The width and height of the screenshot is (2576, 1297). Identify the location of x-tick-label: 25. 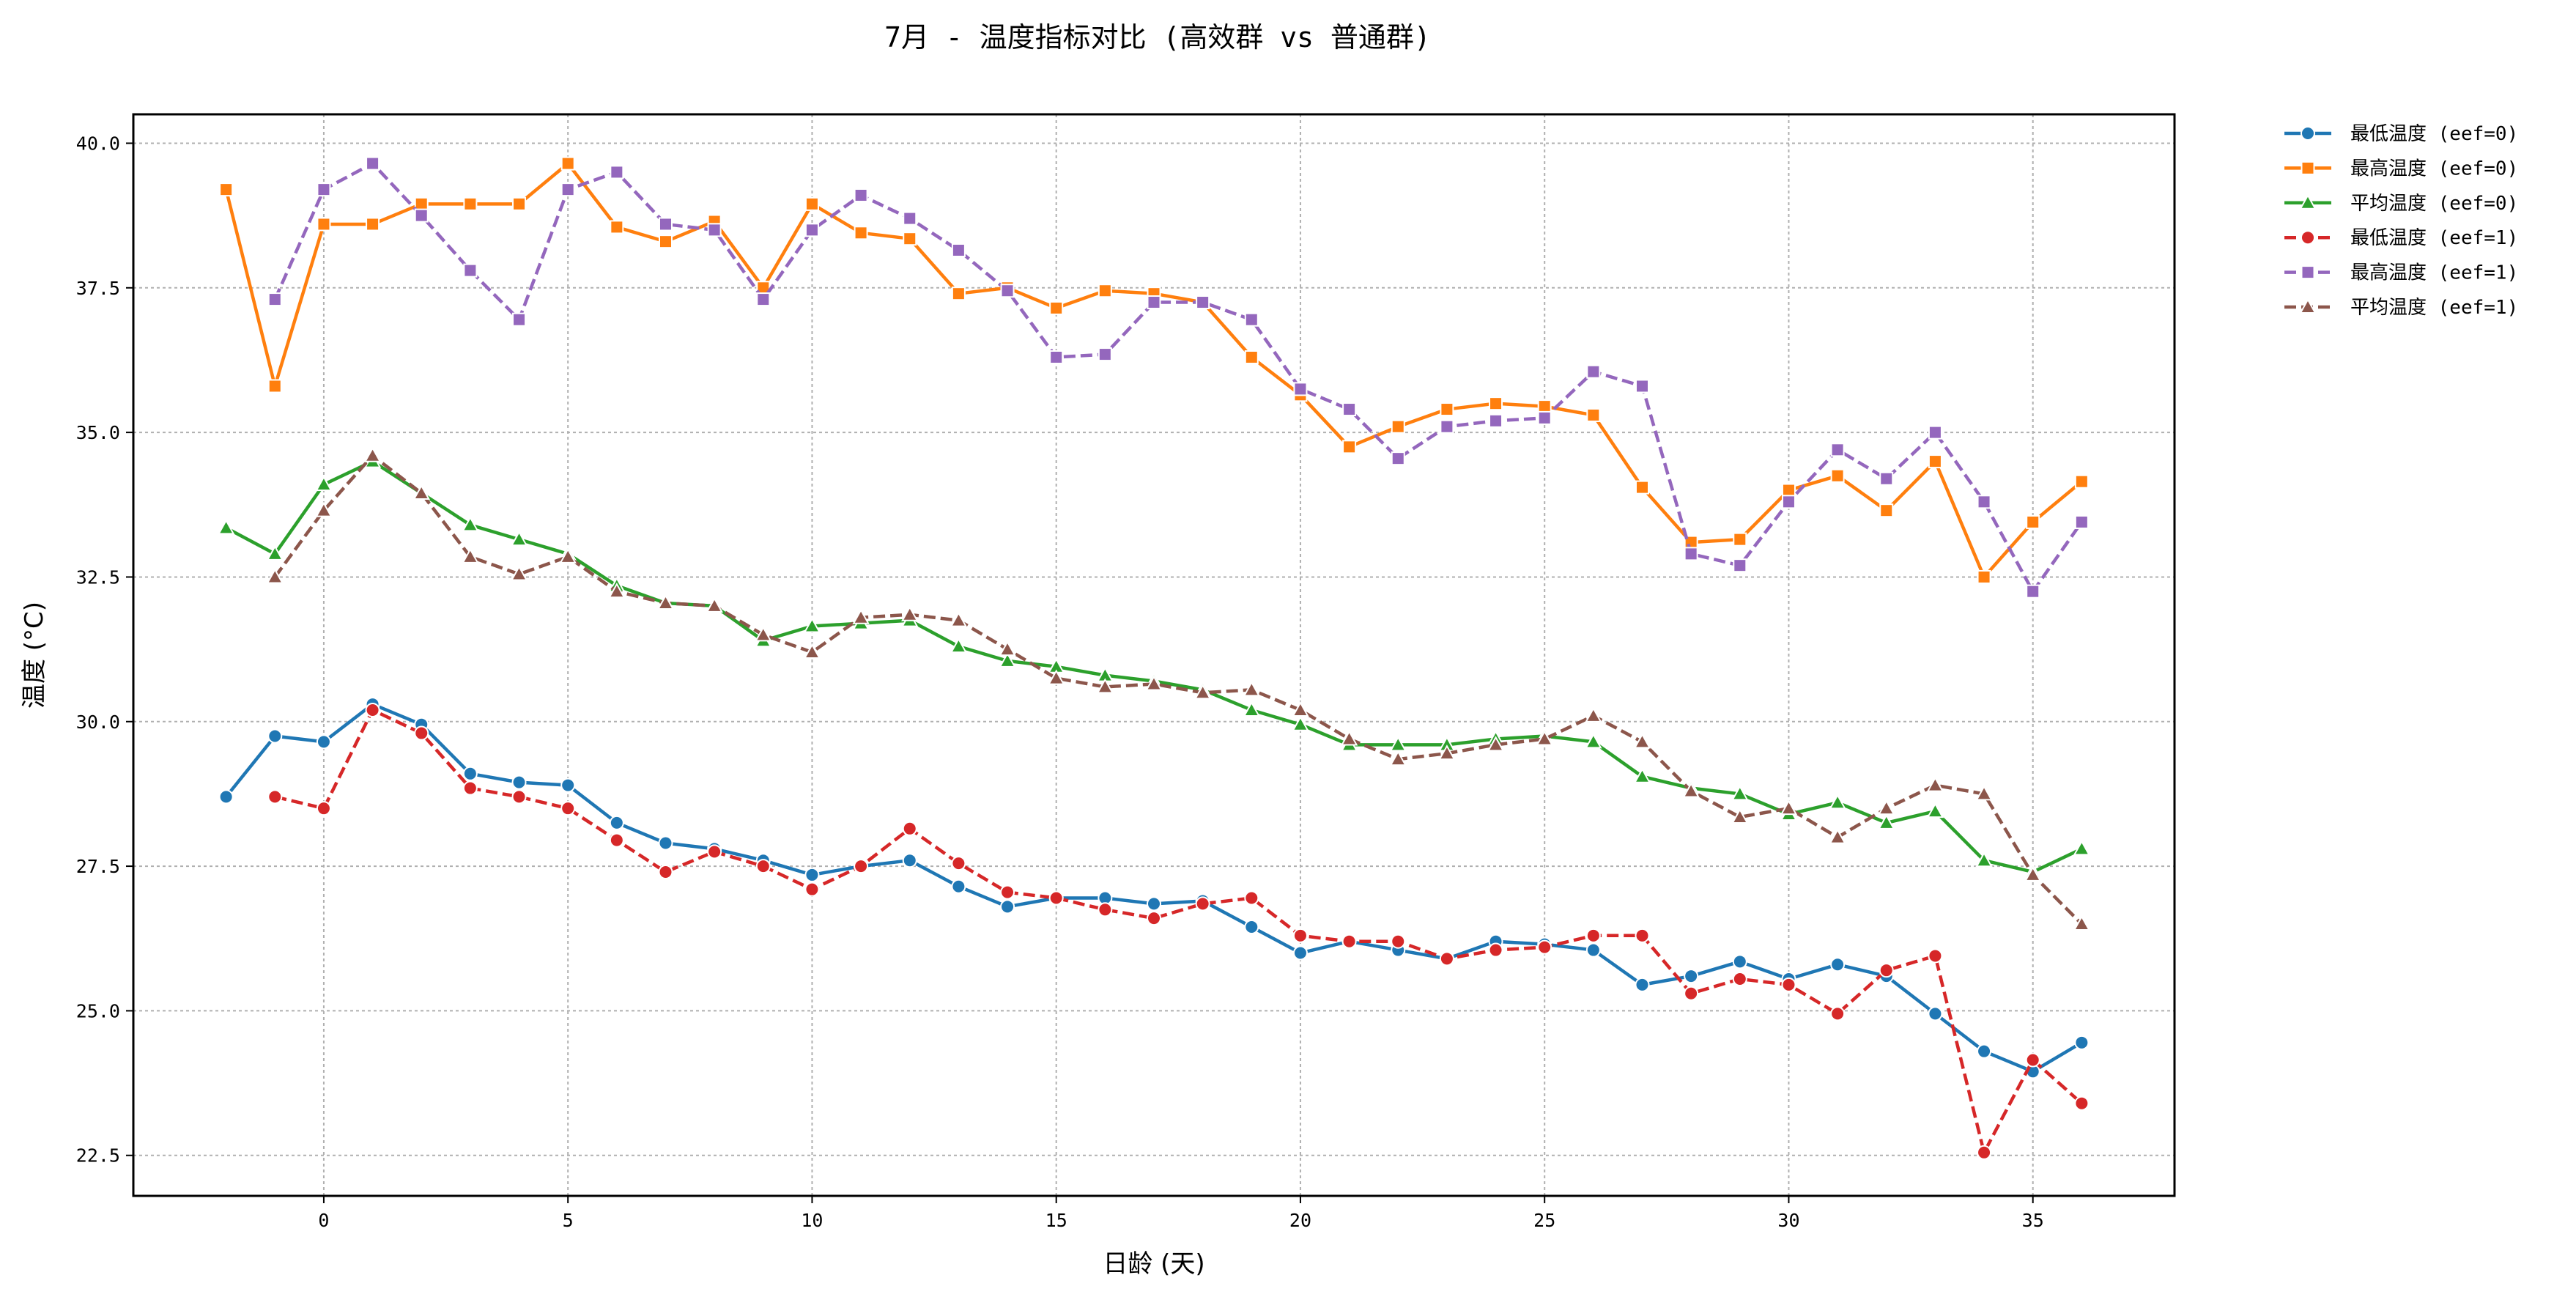
(1544, 1220).